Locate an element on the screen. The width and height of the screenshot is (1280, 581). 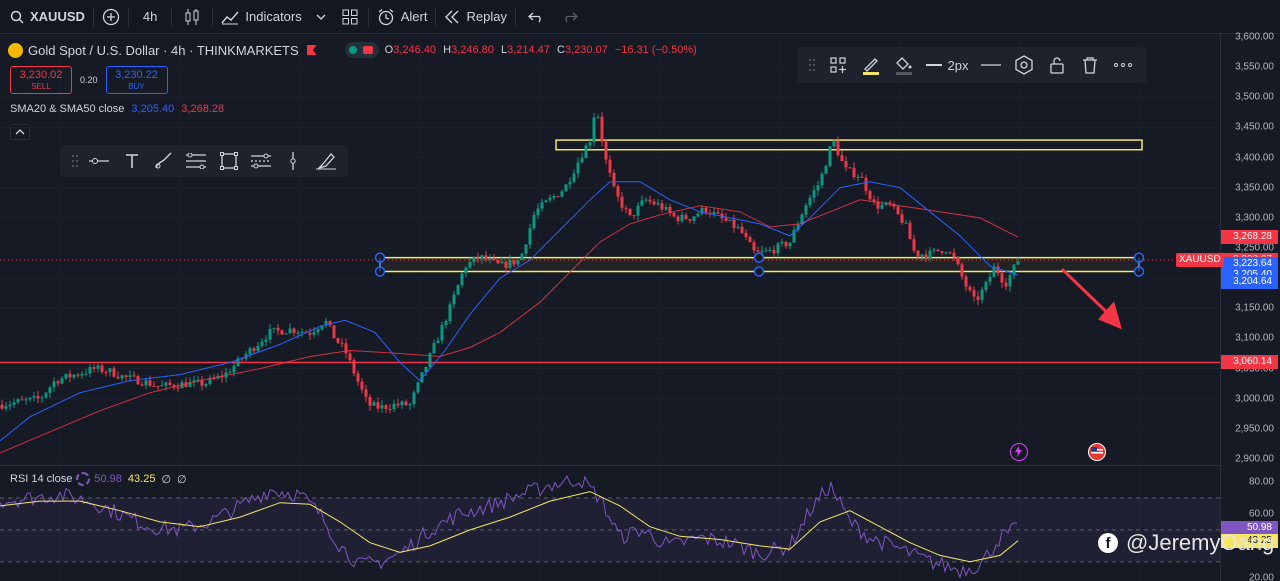
line-width-button: 2px is located at coordinates (947, 65).